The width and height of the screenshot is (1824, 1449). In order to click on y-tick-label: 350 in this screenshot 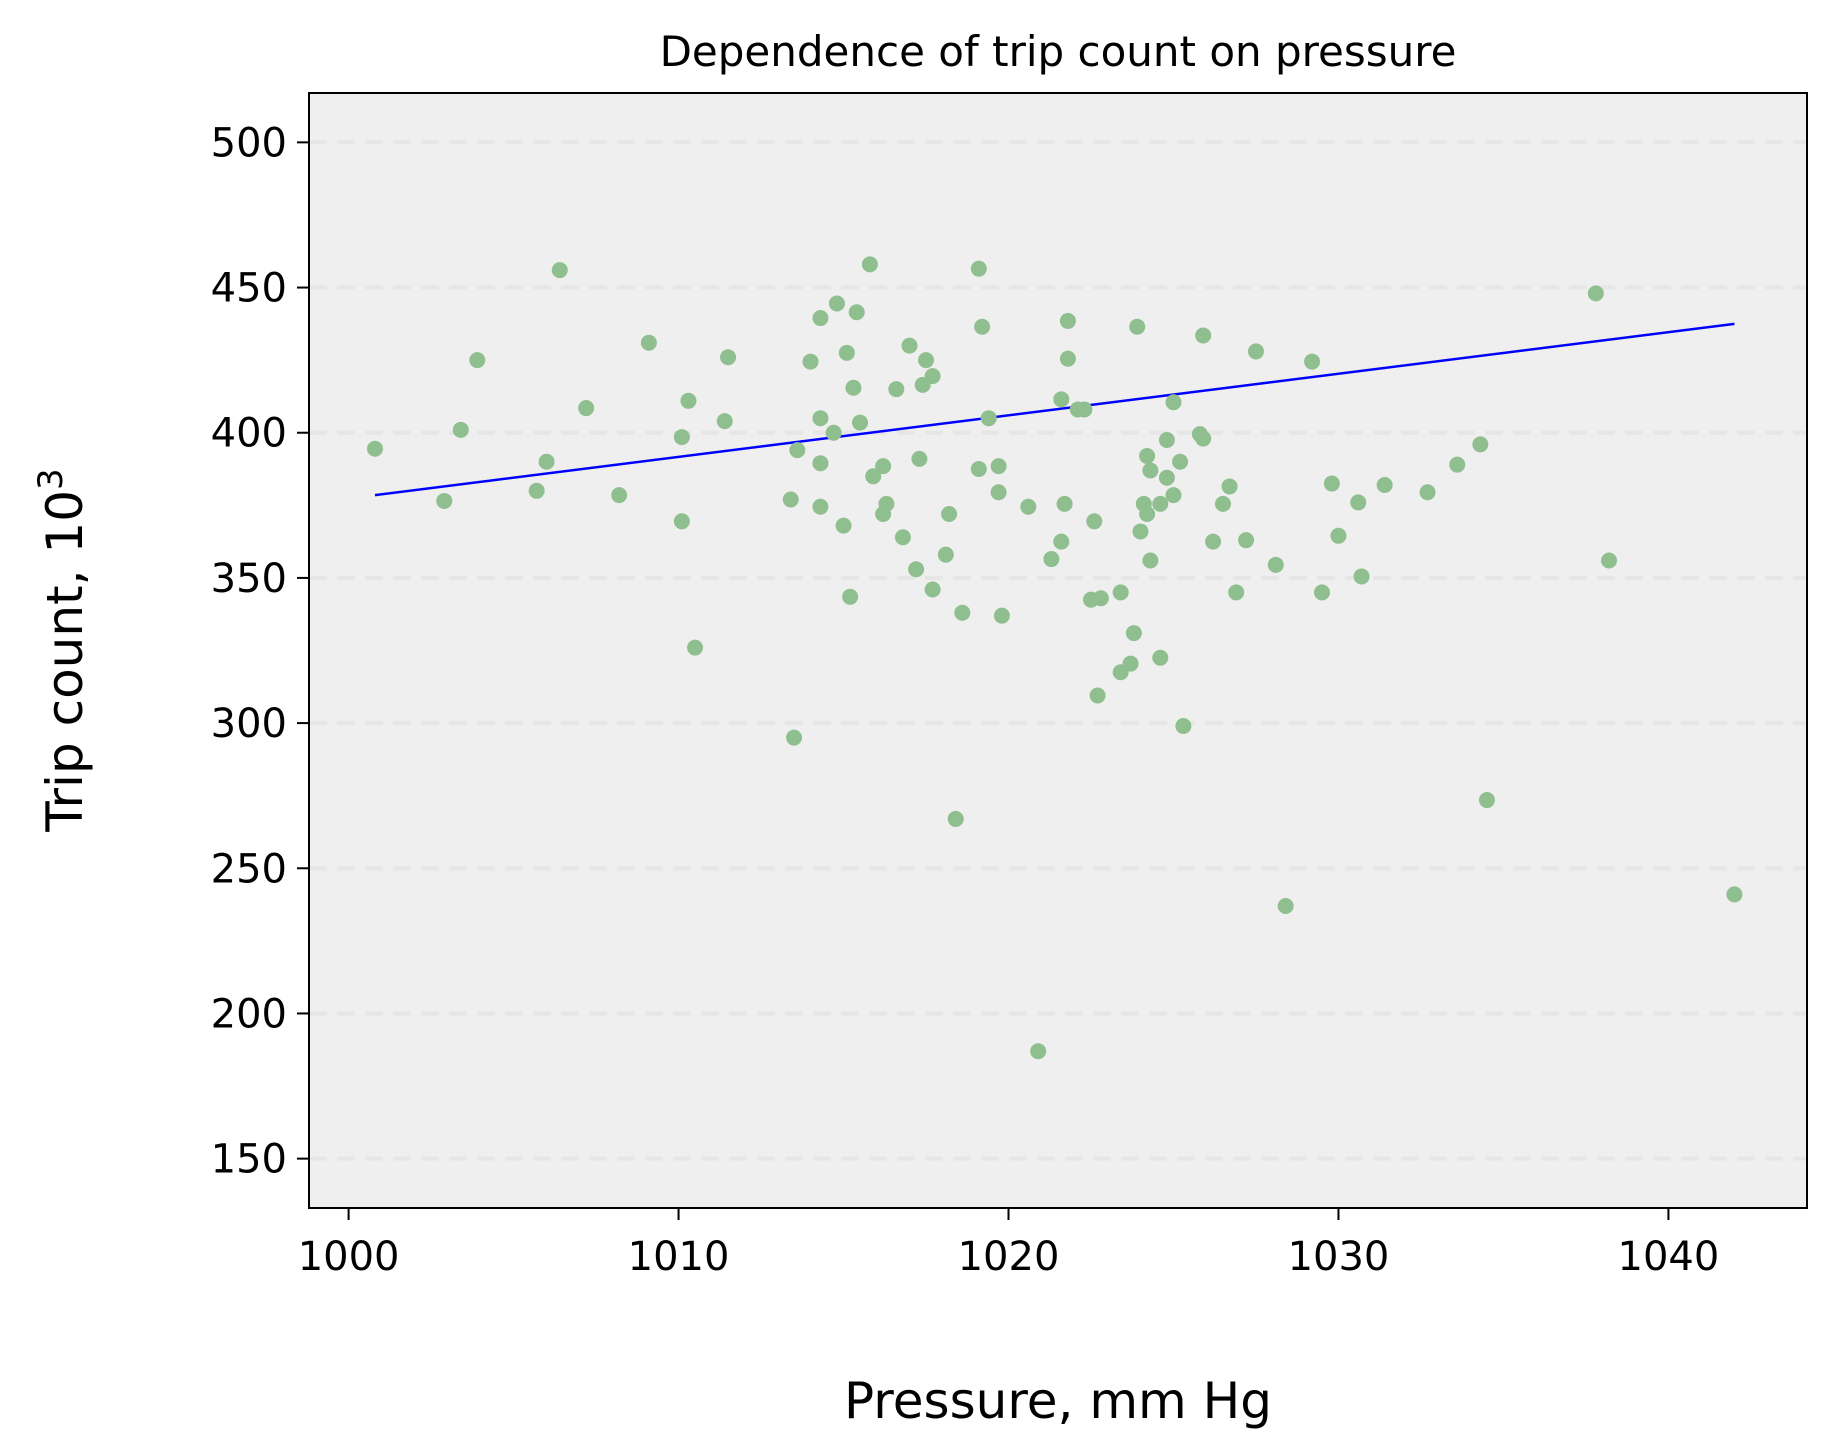, I will do `click(249, 579)`.